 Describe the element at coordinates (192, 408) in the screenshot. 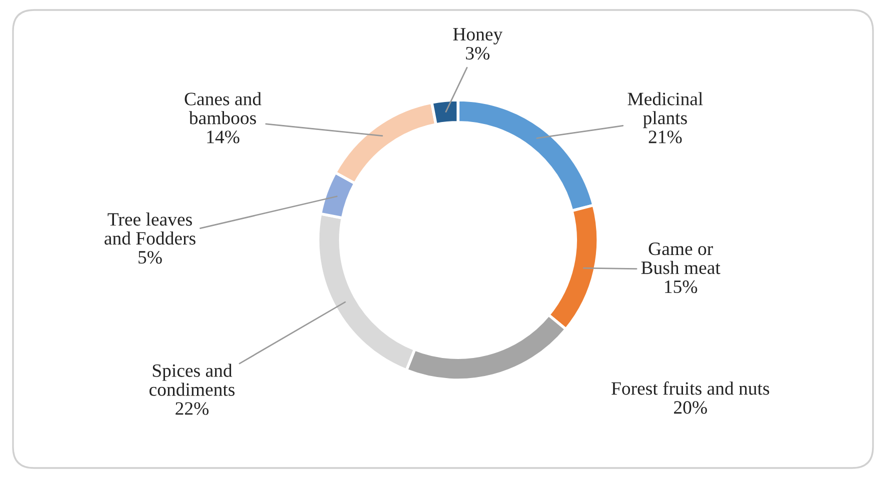

I see `data-label: 22%` at that location.